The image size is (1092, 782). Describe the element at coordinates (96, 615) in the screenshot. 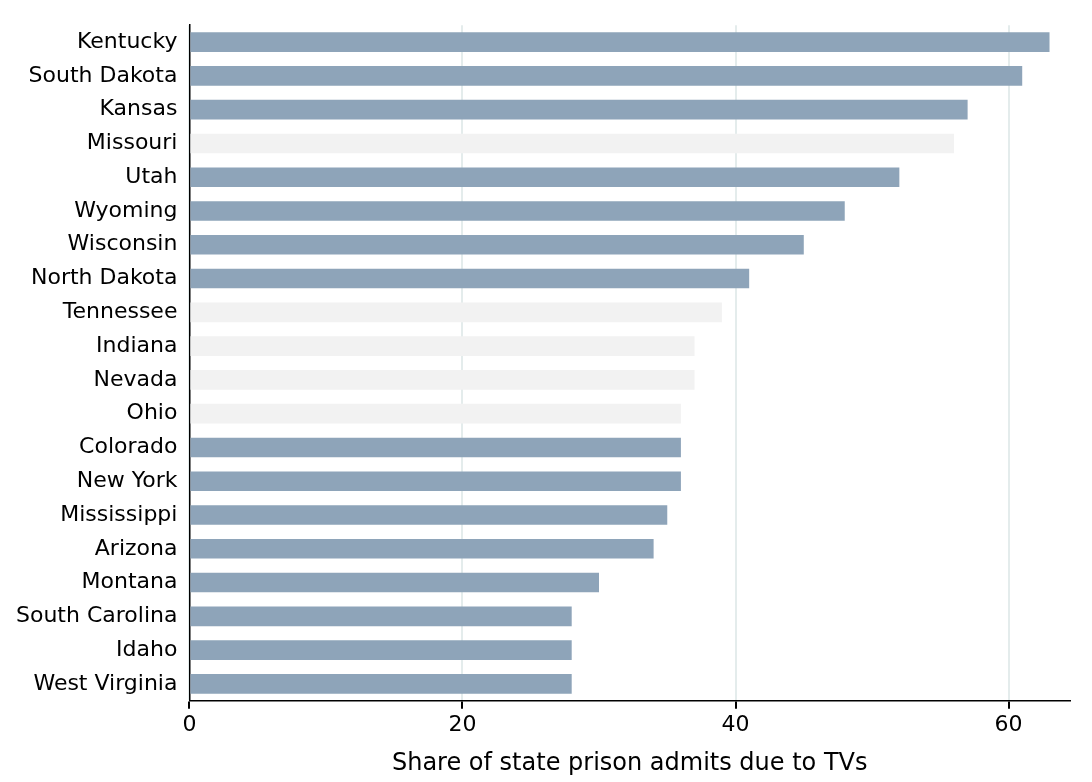

I see `y-tick-label: South Carolina` at that location.